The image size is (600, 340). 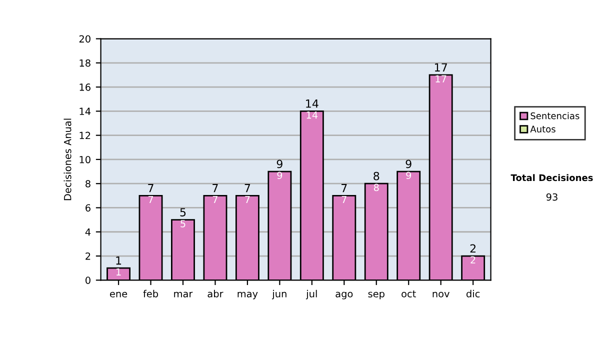 What do you see at coordinates (311, 295) in the screenshot?
I see `x-tick-label: jul` at bounding box center [311, 295].